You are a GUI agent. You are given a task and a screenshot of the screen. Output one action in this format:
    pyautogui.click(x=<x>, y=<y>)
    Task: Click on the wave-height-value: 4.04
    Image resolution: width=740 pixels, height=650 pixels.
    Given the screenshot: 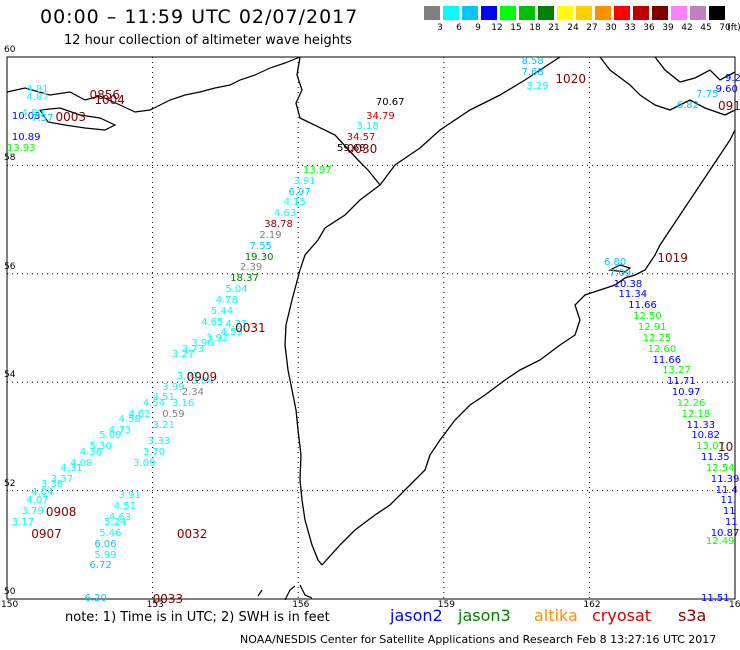 What is the action you would take?
    pyautogui.click(x=42, y=493)
    